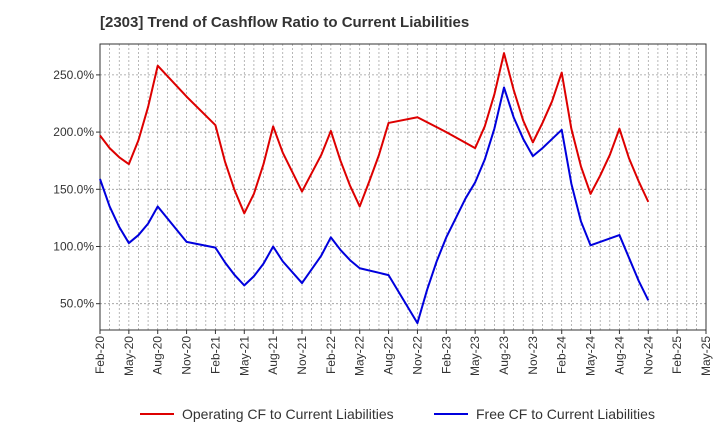  What do you see at coordinates (446, 355) in the screenshot?
I see `x-tick-label: Feb-23` at bounding box center [446, 355].